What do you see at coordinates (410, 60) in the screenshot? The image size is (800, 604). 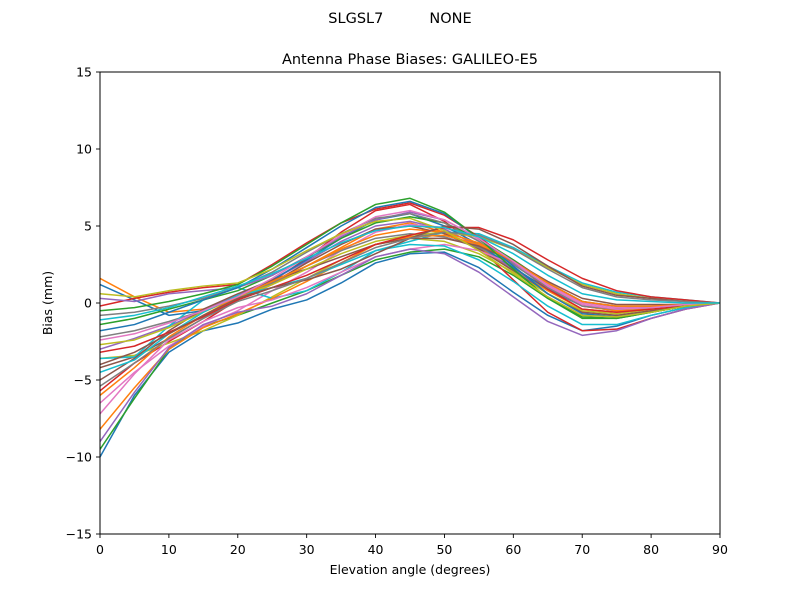 I see `chart-title: Antenna Phase Biases: GALILEO-E5` at bounding box center [410, 60].